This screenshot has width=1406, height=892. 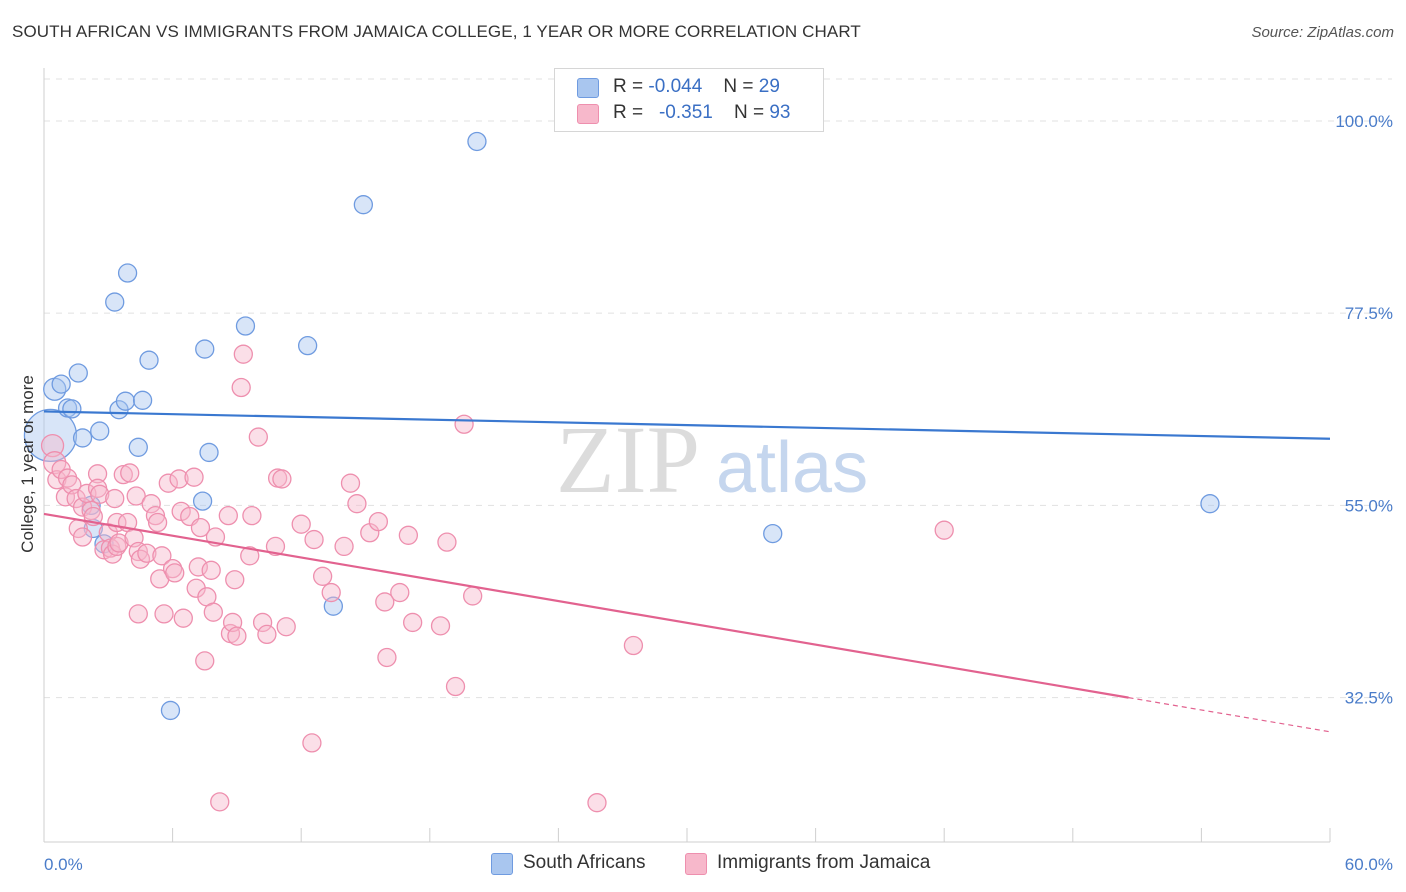 What do you see at coordinates (792, 468) in the screenshot?
I see `watermark-atlas: atlas` at bounding box center [792, 468].